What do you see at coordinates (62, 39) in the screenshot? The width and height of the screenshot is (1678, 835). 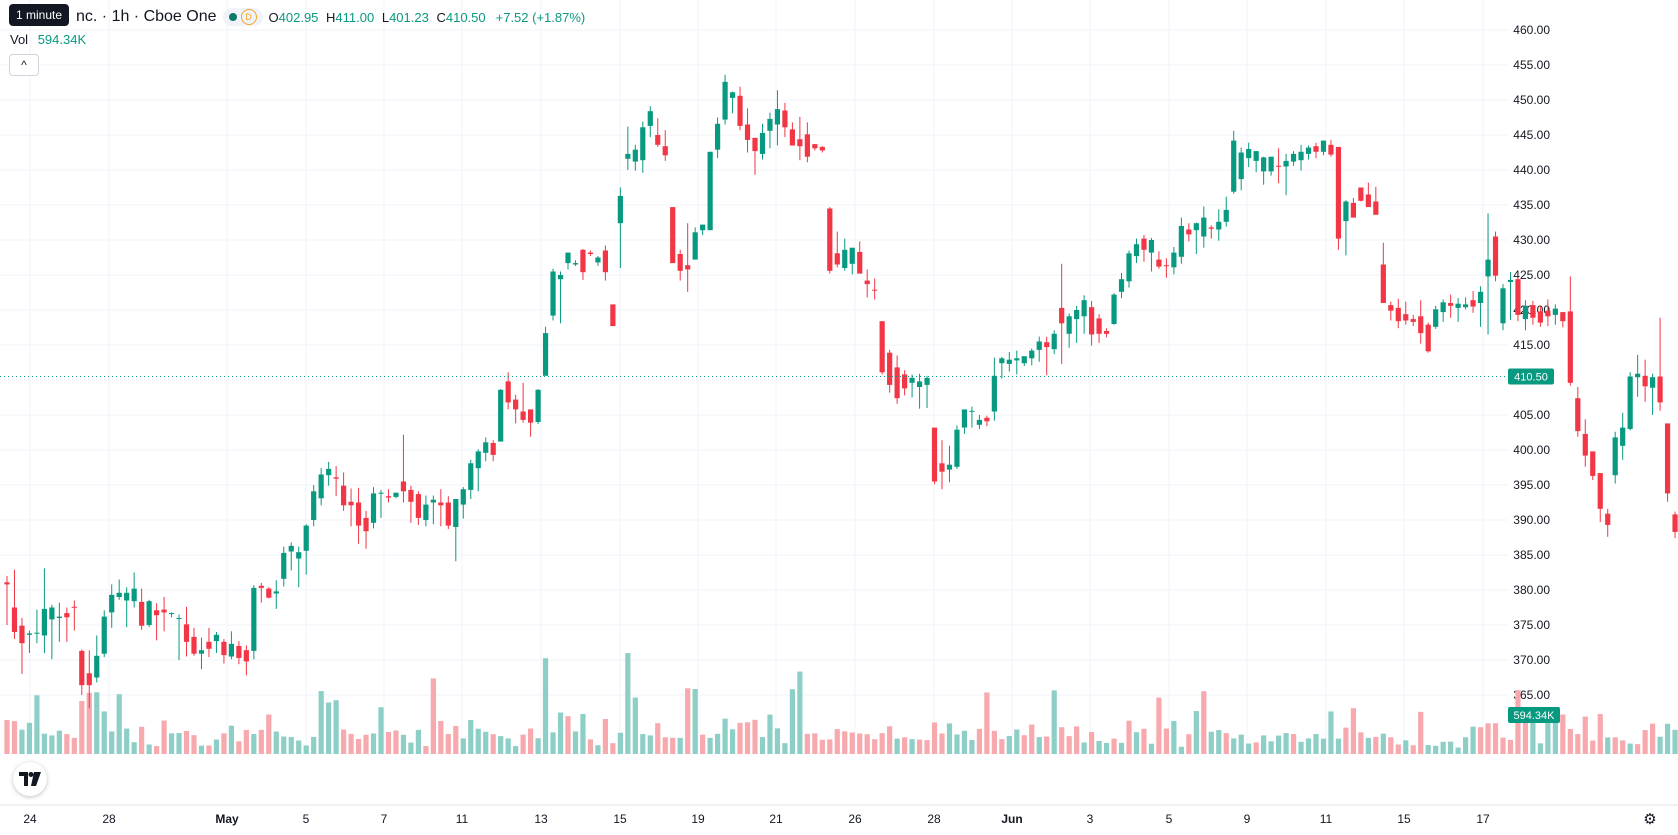 I see `volume-value: 594.34K` at bounding box center [62, 39].